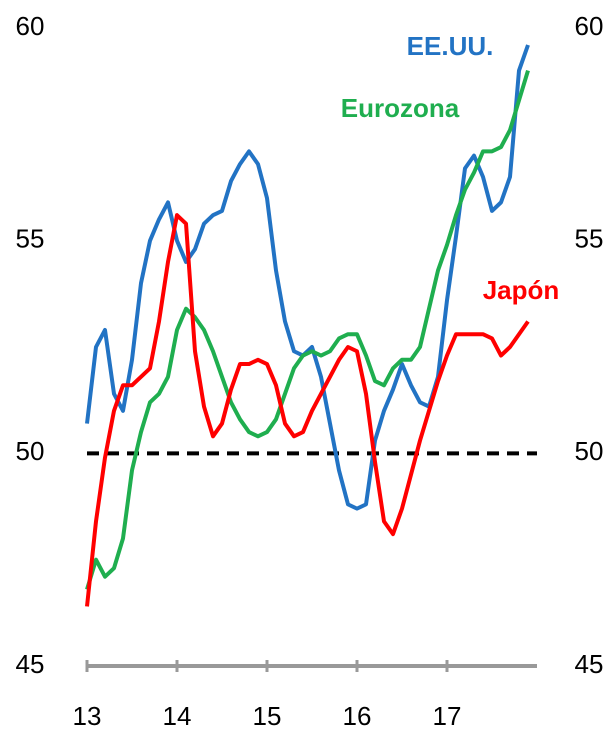 This screenshot has height=732, width=613. Describe the element at coordinates (589, 664) in the screenshot. I see `y2-tick-label: 45` at that location.